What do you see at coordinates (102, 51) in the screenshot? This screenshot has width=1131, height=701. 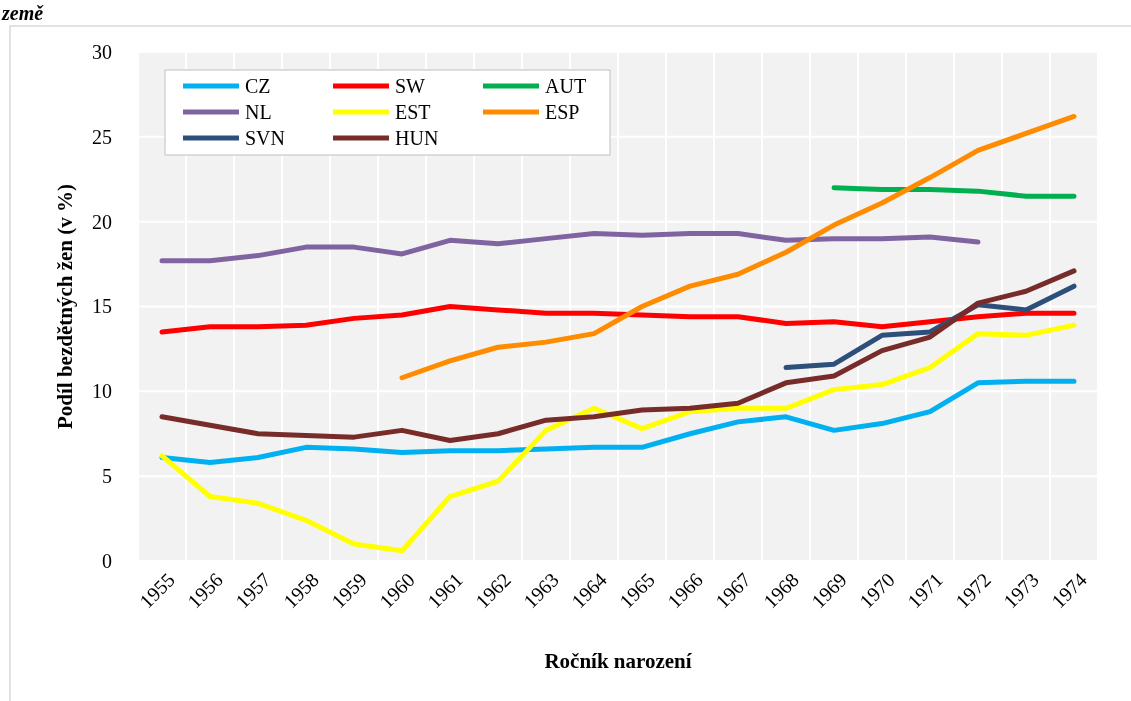 I see `y-tick-label: 30` at bounding box center [102, 51].